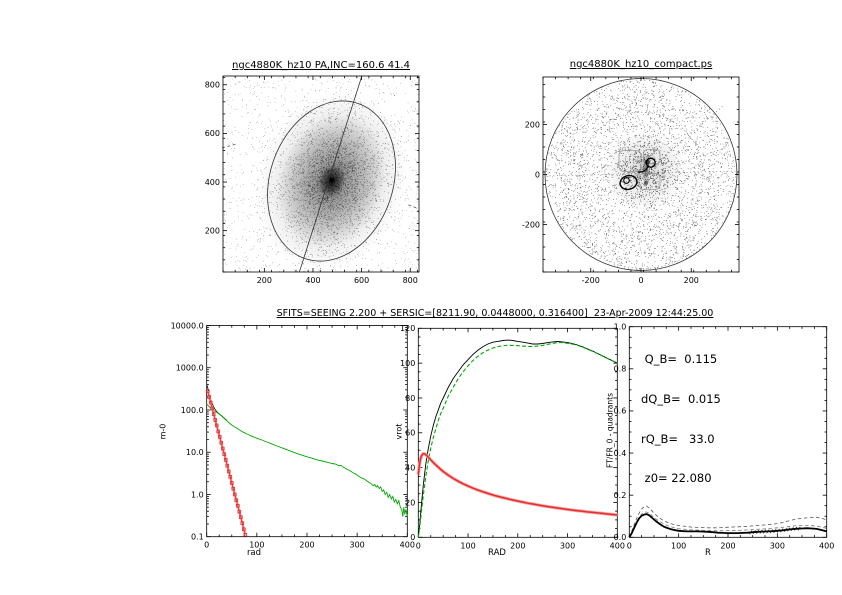 The width and height of the screenshot is (842, 595). Describe the element at coordinates (410, 467) in the screenshot. I see `svg-text: 40` at that location.